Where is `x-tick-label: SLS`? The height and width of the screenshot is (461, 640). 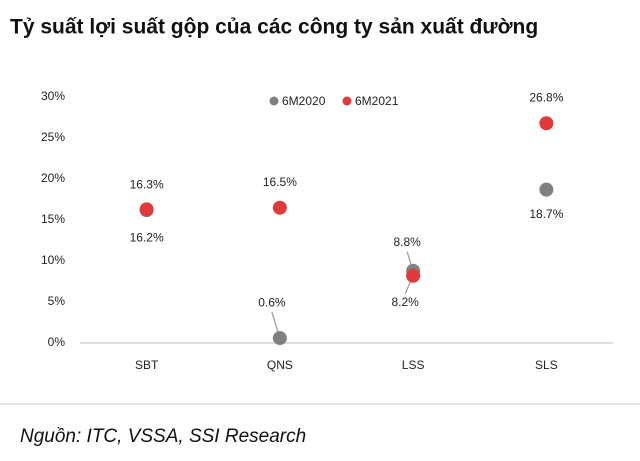
x-tick-label: SLS is located at coordinates (546, 365).